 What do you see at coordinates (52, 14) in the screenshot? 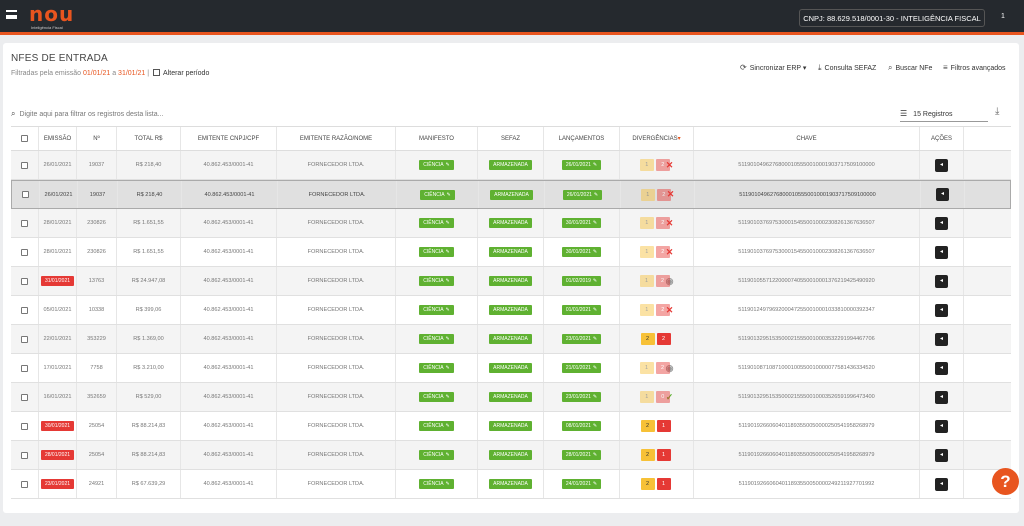
I see `logo: nou` at bounding box center [52, 14].